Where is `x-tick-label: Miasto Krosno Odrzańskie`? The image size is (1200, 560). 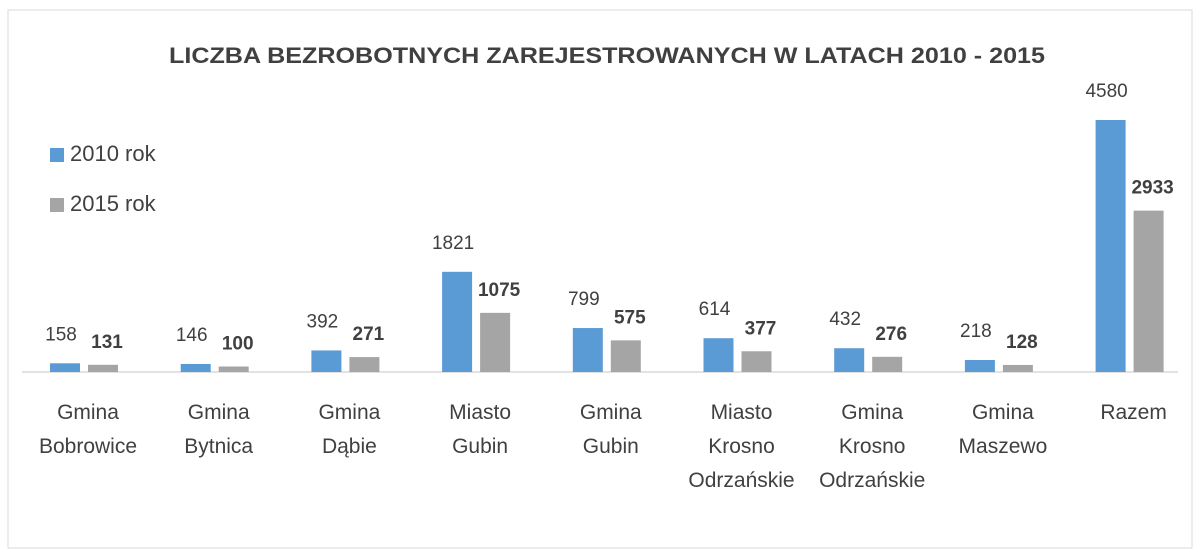
x-tick-label: Miasto Krosno Odrzańskie is located at coordinates (741, 446).